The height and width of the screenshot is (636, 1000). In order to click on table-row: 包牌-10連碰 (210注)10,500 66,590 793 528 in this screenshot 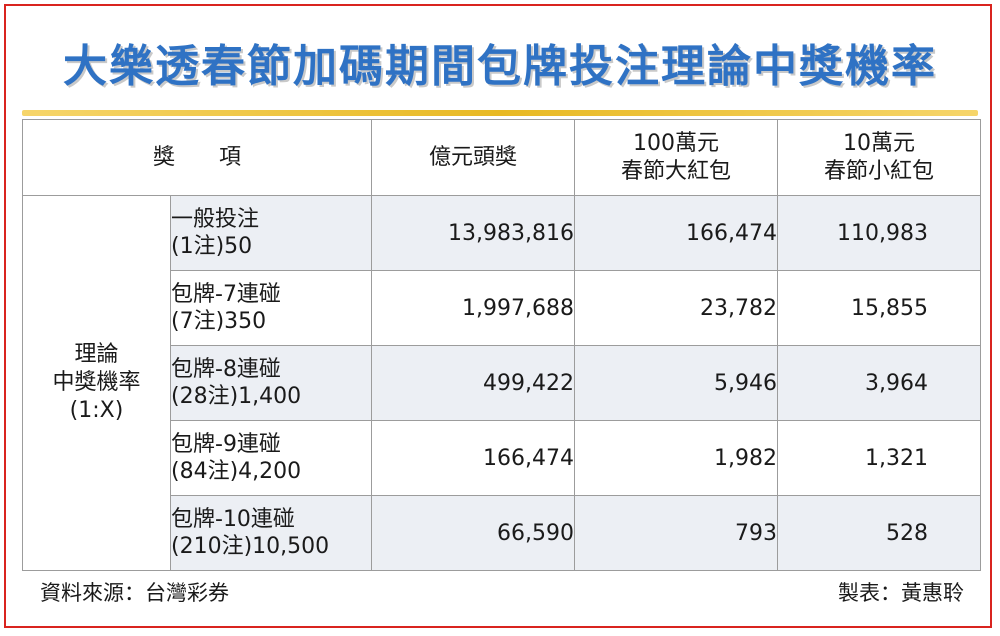, I will do `click(502, 533)`.